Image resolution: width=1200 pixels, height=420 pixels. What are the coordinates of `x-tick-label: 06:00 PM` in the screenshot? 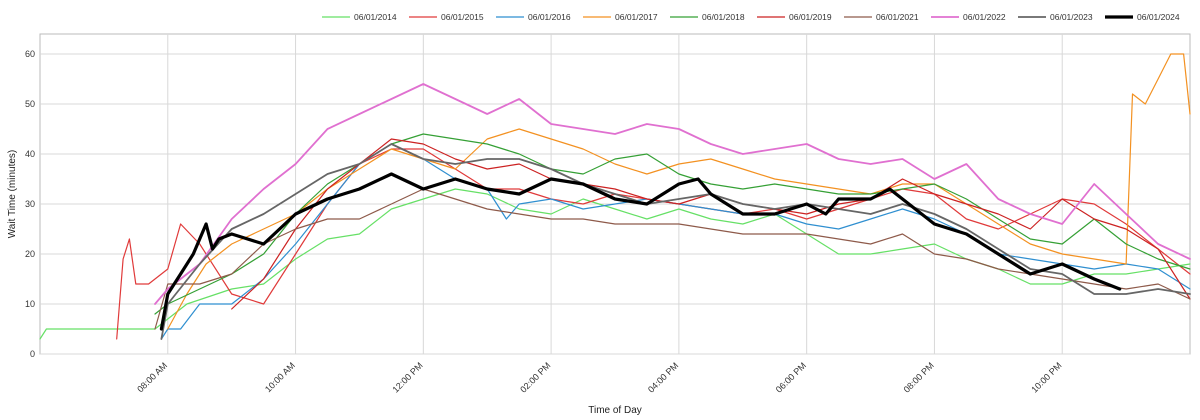 It's located at (791, 377).